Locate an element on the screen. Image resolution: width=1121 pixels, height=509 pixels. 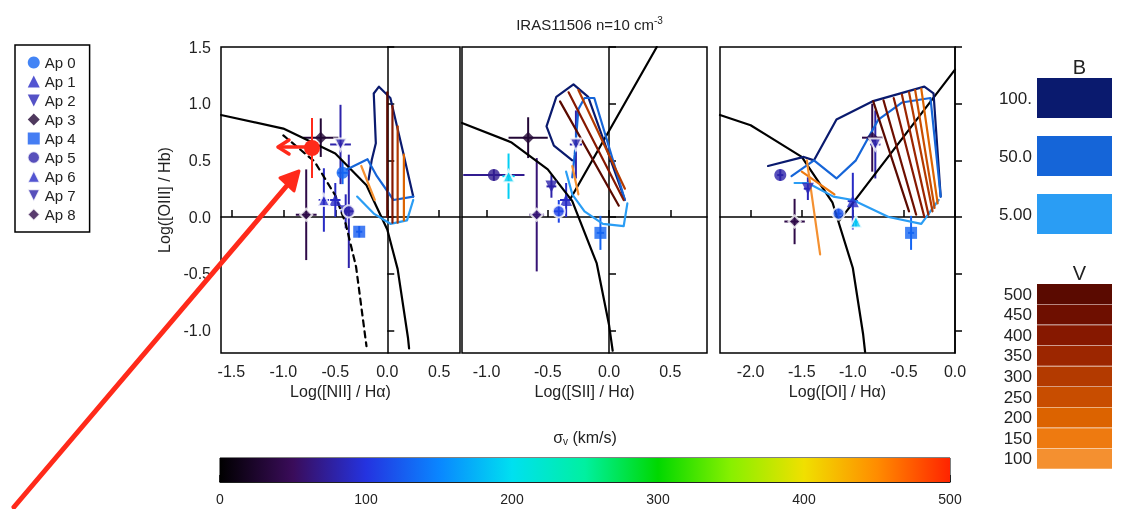
legend-title: B is located at coordinates (1079, 67).